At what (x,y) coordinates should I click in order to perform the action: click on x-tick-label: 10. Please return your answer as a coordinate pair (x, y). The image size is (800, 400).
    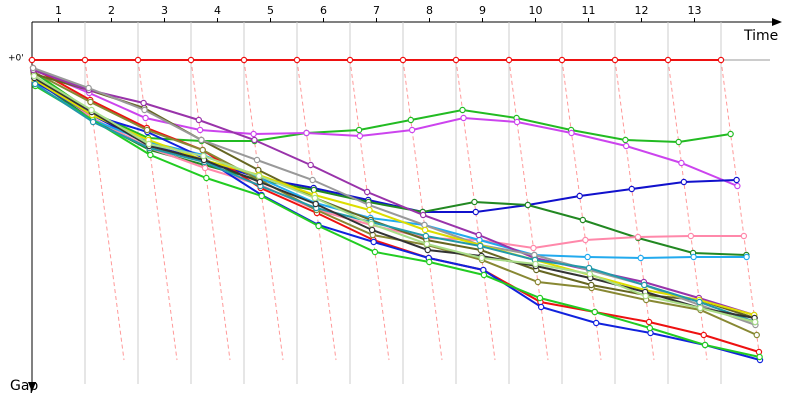
    Looking at the image, I should click on (536, 10).